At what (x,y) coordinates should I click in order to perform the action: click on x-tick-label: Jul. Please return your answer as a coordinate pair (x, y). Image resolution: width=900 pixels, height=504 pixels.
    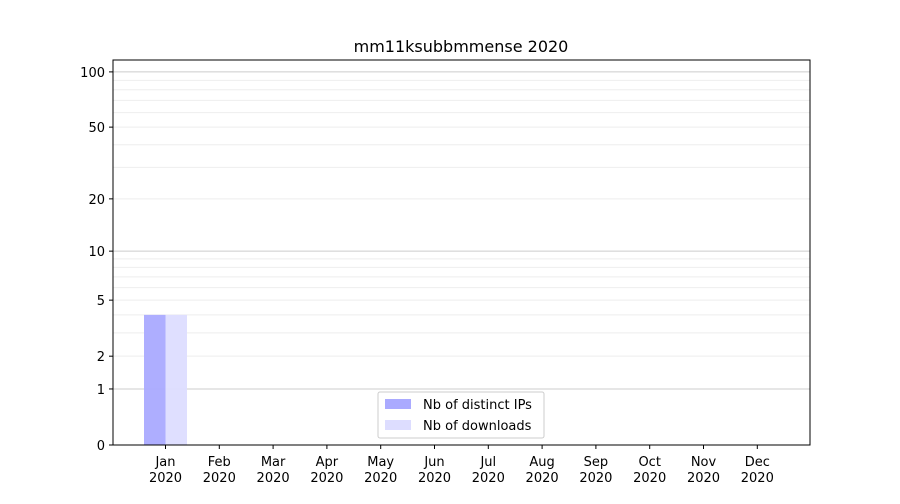
    Looking at the image, I should click on (487, 462).